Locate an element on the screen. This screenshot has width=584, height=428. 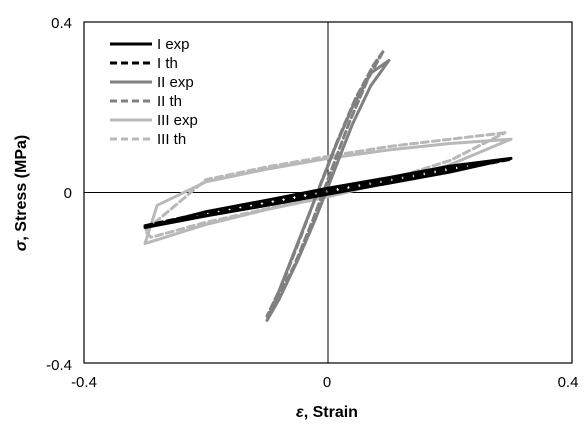
x-axis-symbol: ε is located at coordinates (300, 412).